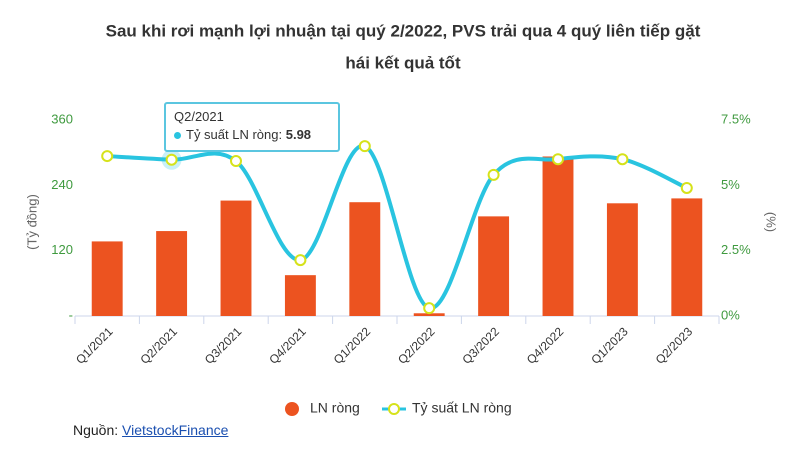 Image resolution: width=807 pixels, height=450 pixels. I want to click on y2-axis-label: (%), so click(771, 222).